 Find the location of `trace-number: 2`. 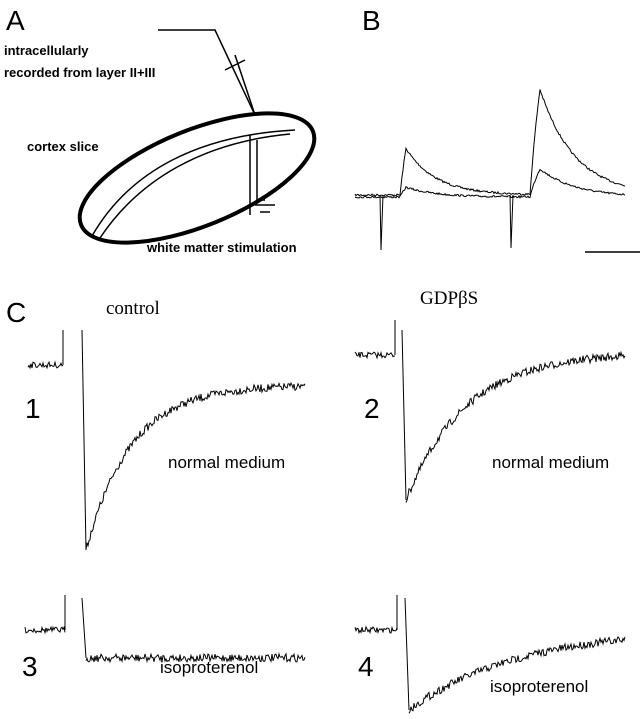

trace-number: 2 is located at coordinates (372, 408).